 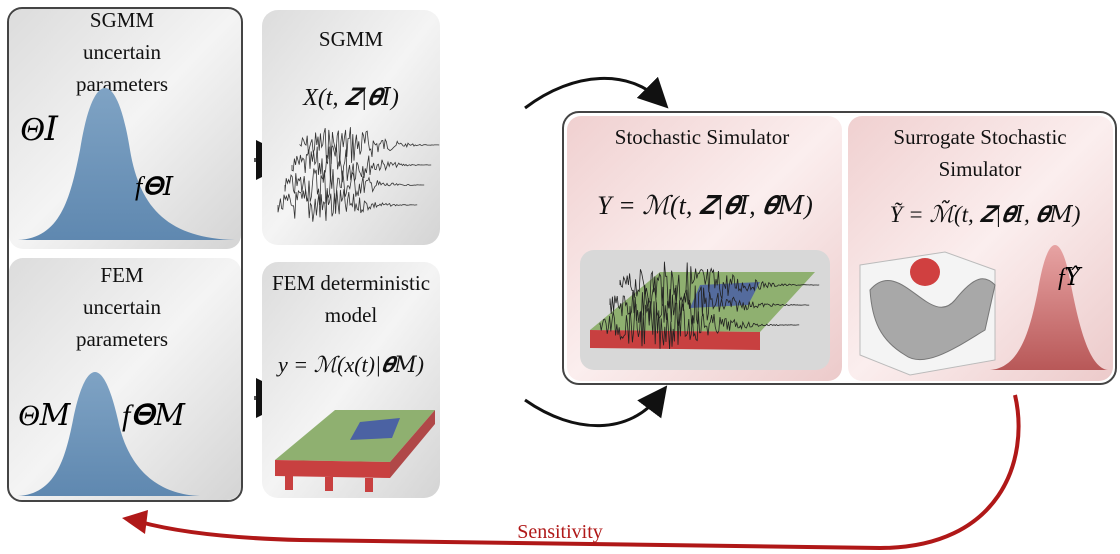 What do you see at coordinates (154, 415) in the screenshot?
I see `symbol: f𝚯𝑀` at bounding box center [154, 415].